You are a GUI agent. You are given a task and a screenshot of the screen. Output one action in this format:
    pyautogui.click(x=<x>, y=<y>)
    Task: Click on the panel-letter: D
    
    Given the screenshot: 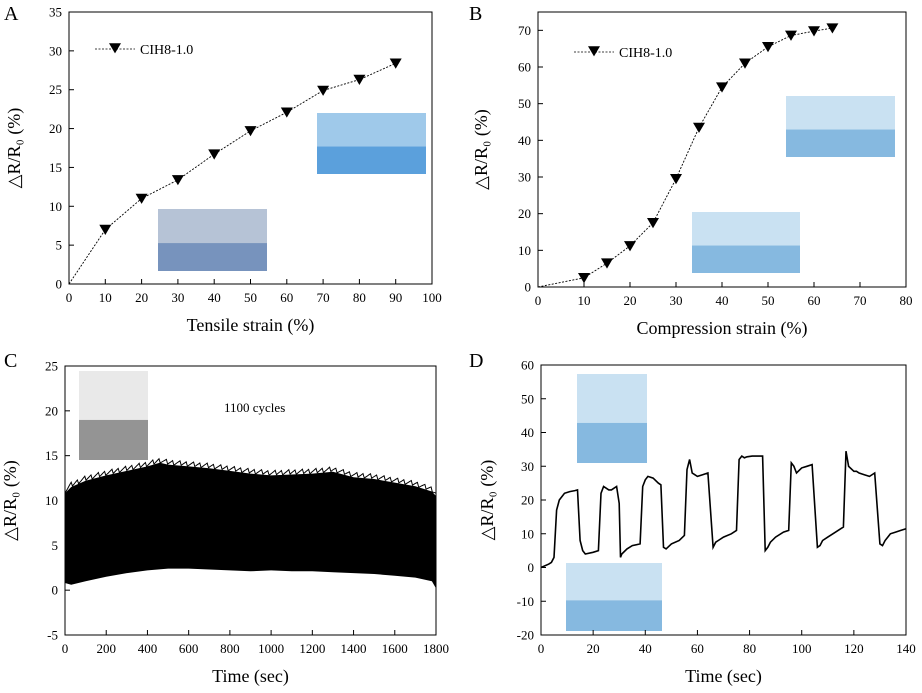 What is the action you would take?
    pyautogui.click(x=476, y=361)
    